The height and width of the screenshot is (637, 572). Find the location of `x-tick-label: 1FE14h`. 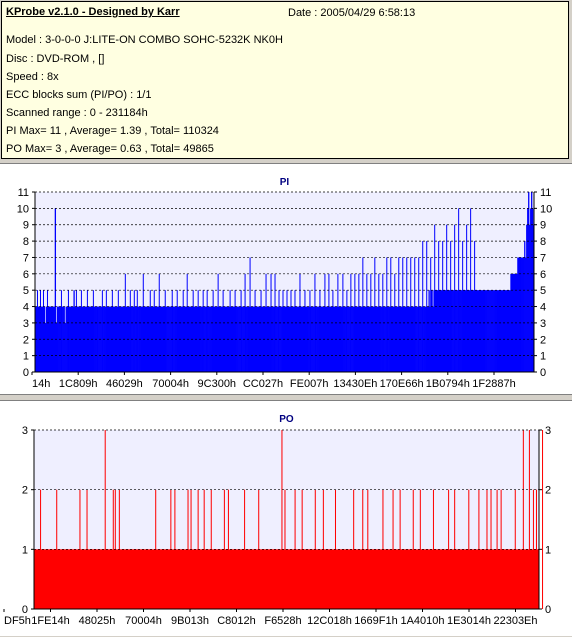

x-tick-label: 1FE14h is located at coordinates (50, 621).